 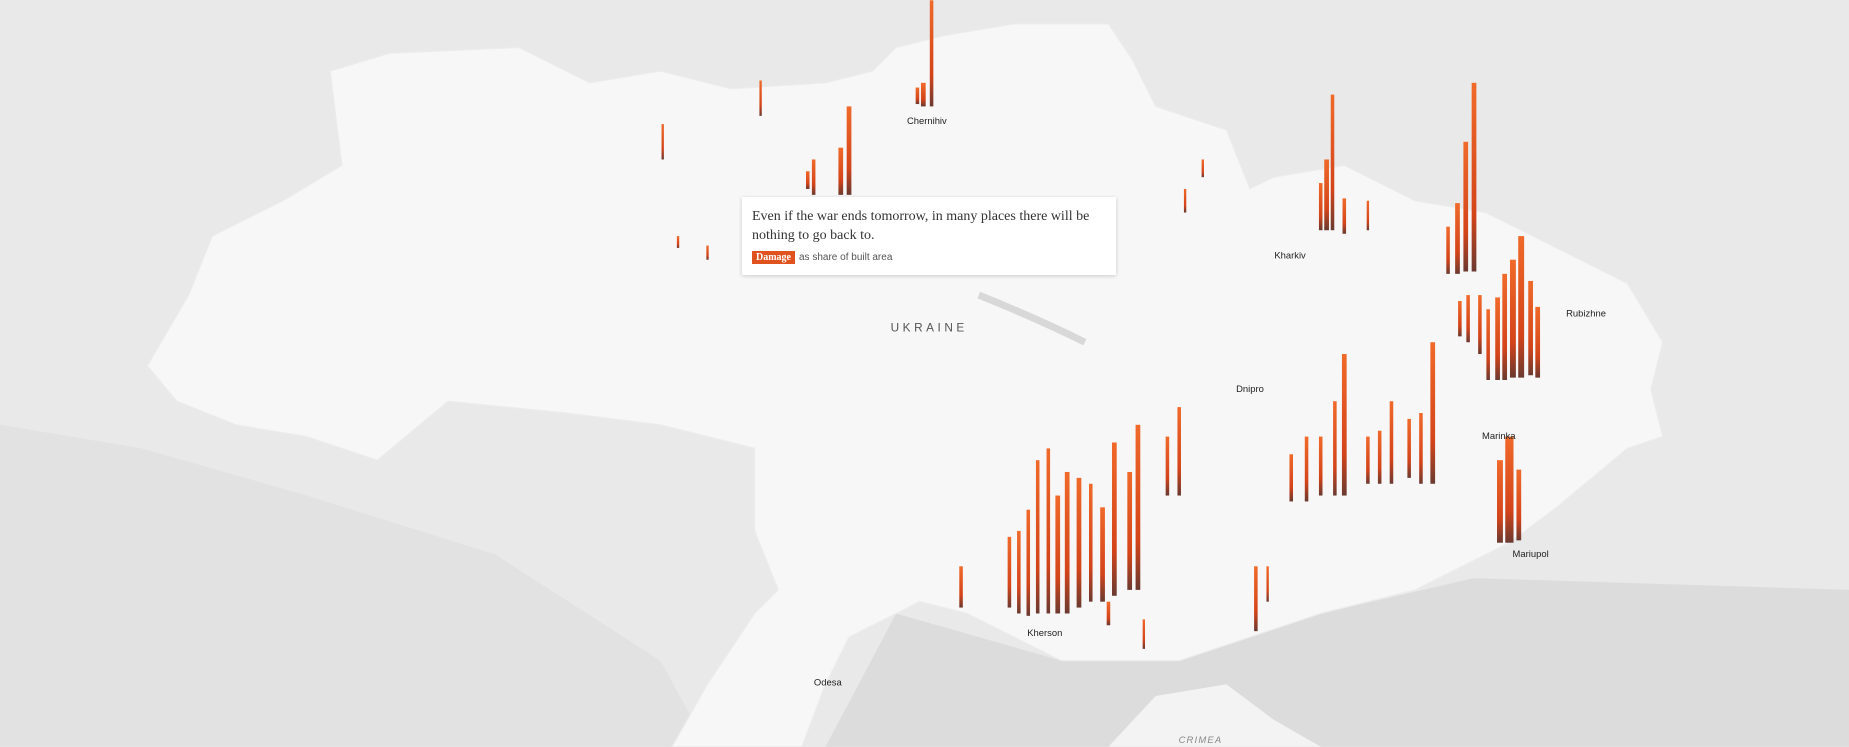 I want to click on city-label: Dnipro, so click(x=1250, y=388).